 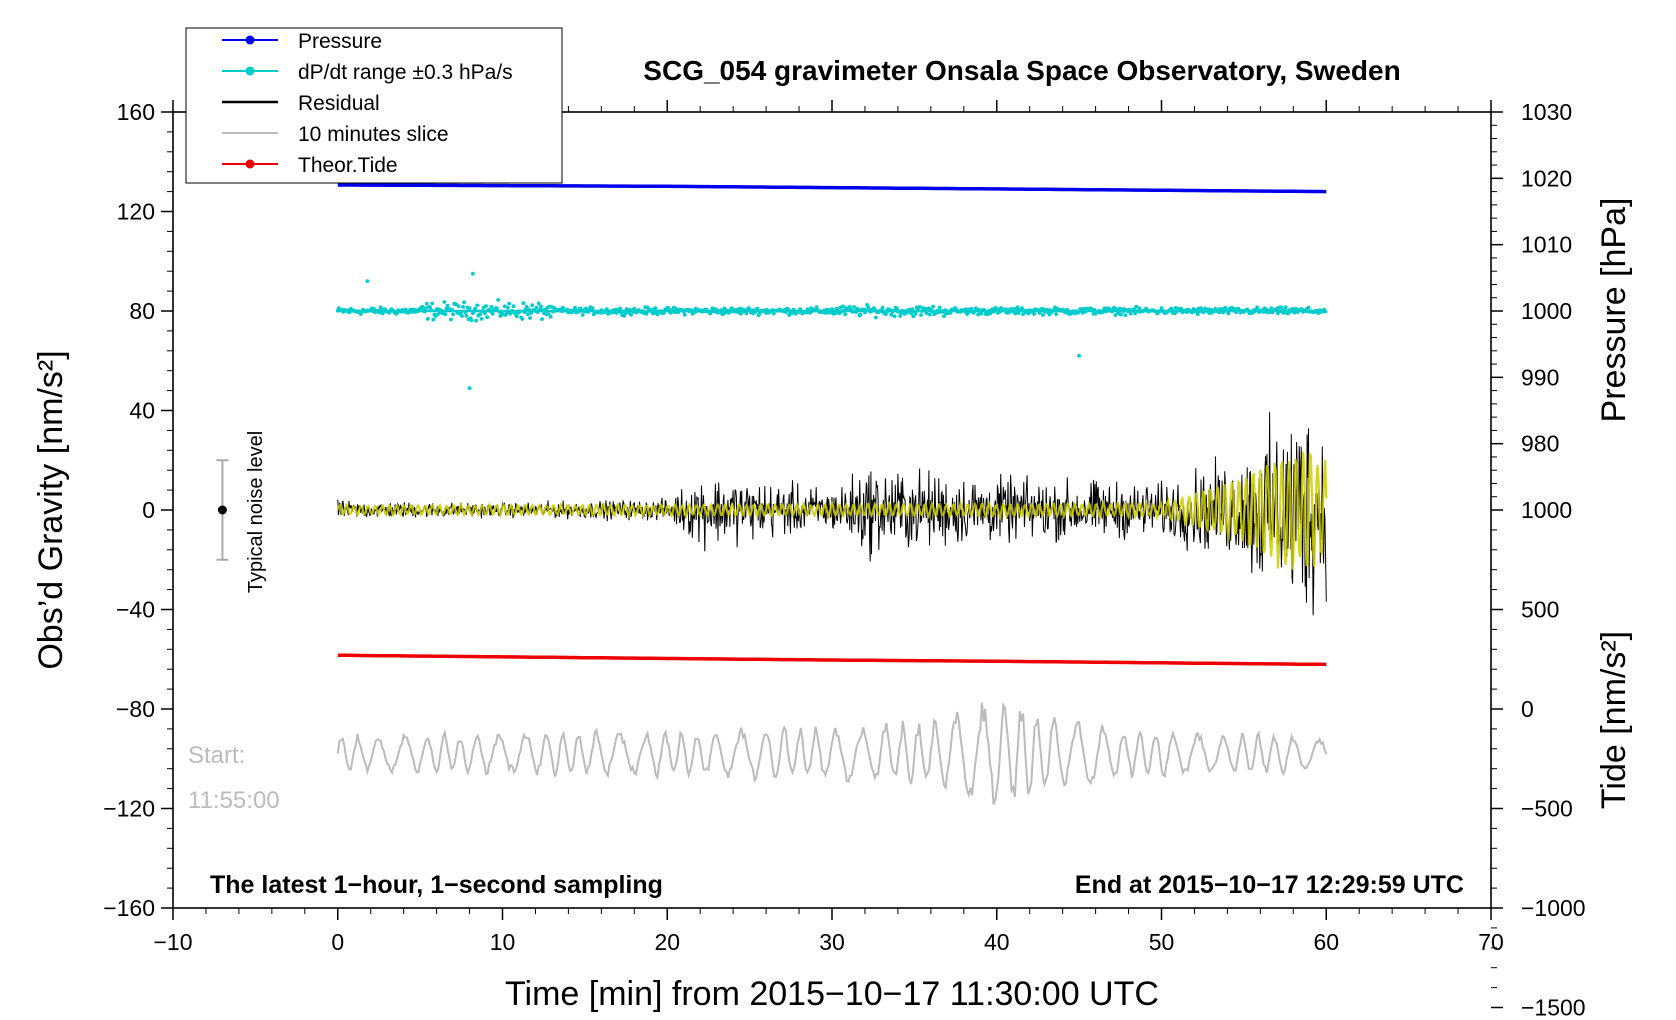 What do you see at coordinates (436, 885) in the screenshot?
I see `sampling-note: The latest 1−hour, 1−second sampling` at bounding box center [436, 885].